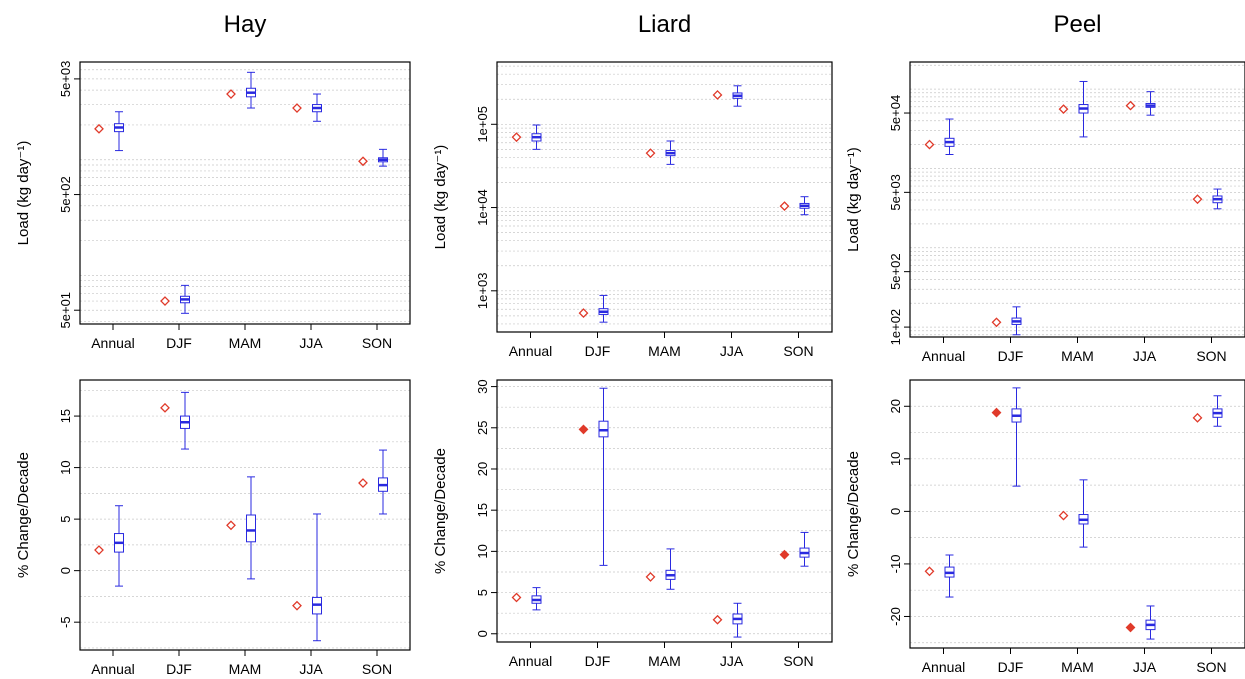  What do you see at coordinates (482, 124) in the screenshot?
I see `y-tick-label: 1e+05` at bounding box center [482, 124].